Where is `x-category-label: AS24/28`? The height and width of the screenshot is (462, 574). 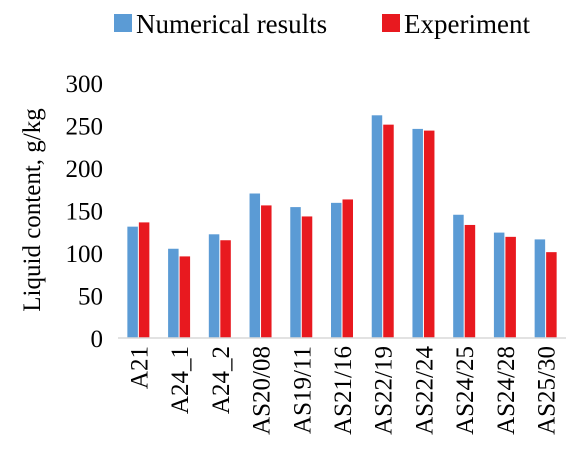
x-category-label: AS24/28 is located at coordinates (506, 390).